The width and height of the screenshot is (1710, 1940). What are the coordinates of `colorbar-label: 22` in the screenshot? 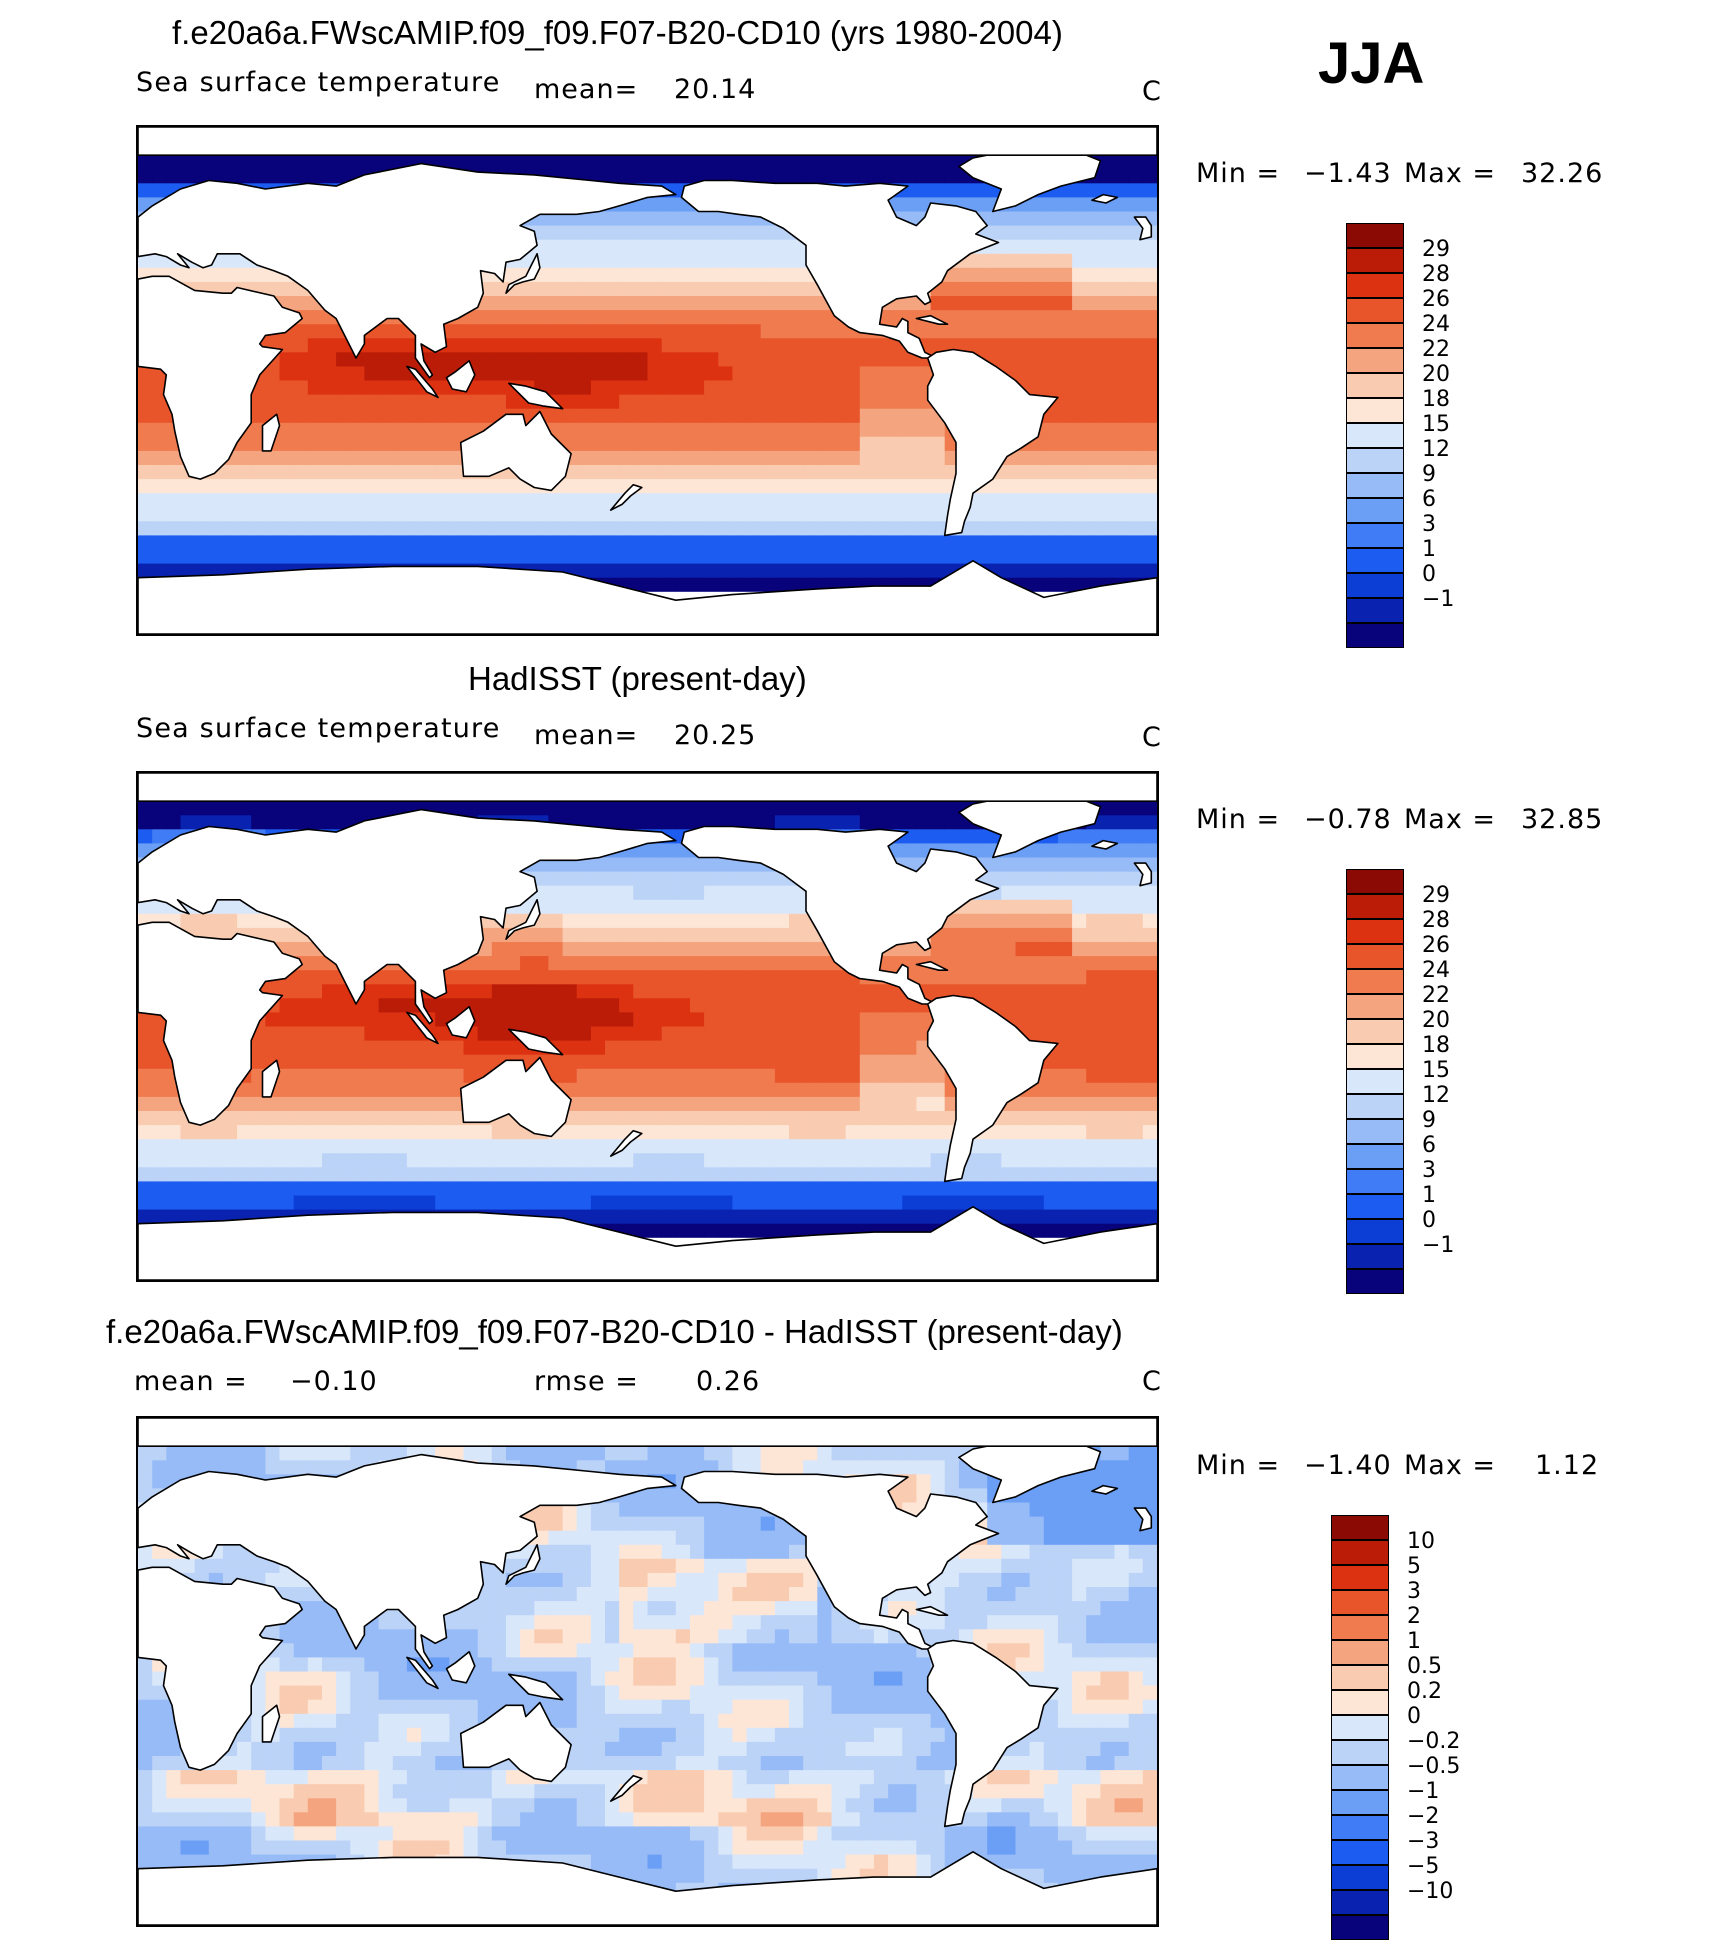 It's located at (1436, 349).